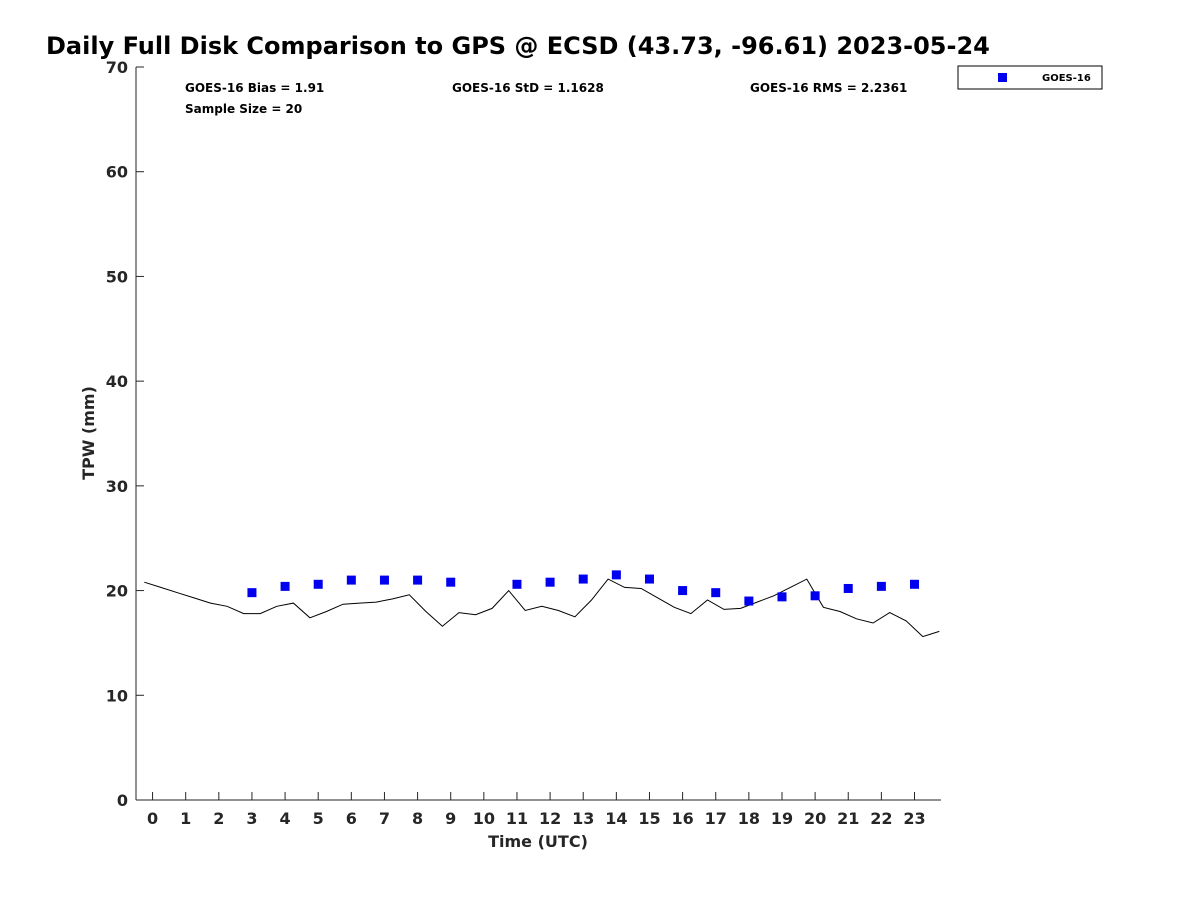  Describe the element at coordinates (881, 818) in the screenshot. I see `x-tick-label: 22` at that location.